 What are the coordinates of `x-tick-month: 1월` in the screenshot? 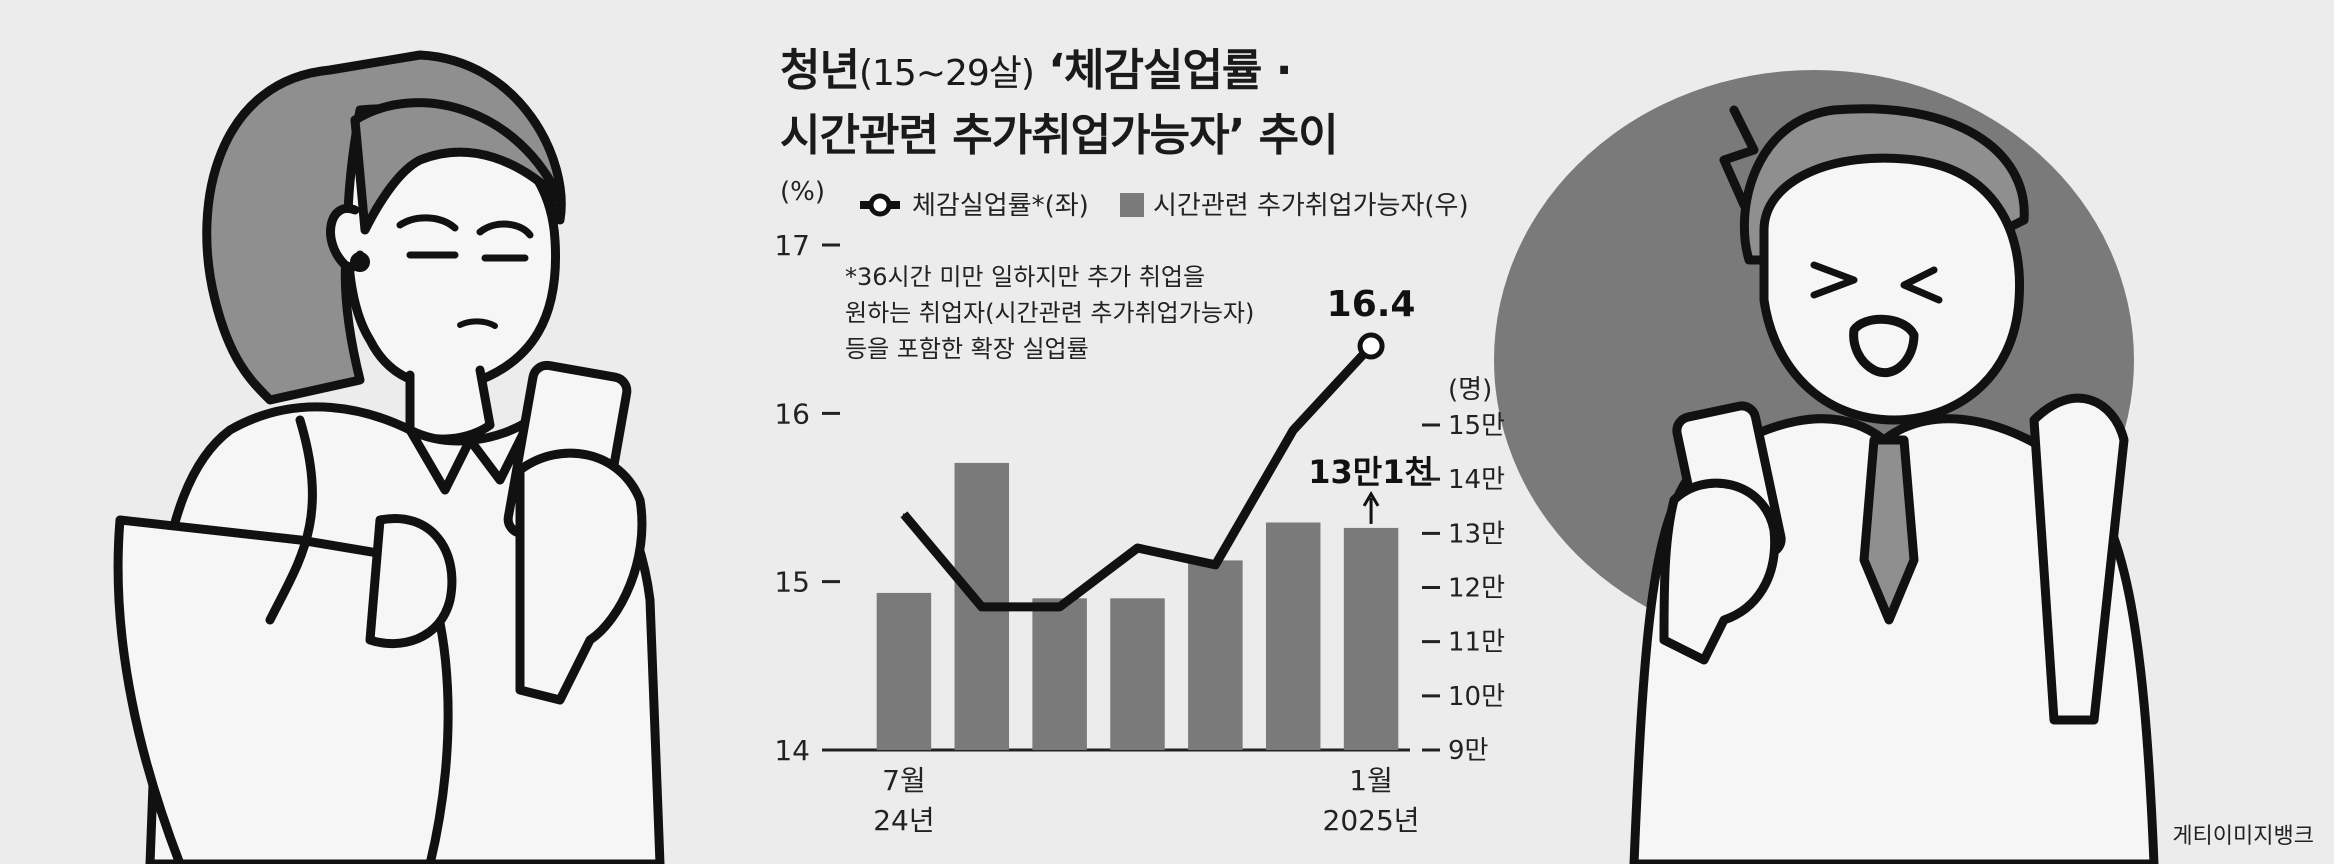 It's located at (1371, 780).